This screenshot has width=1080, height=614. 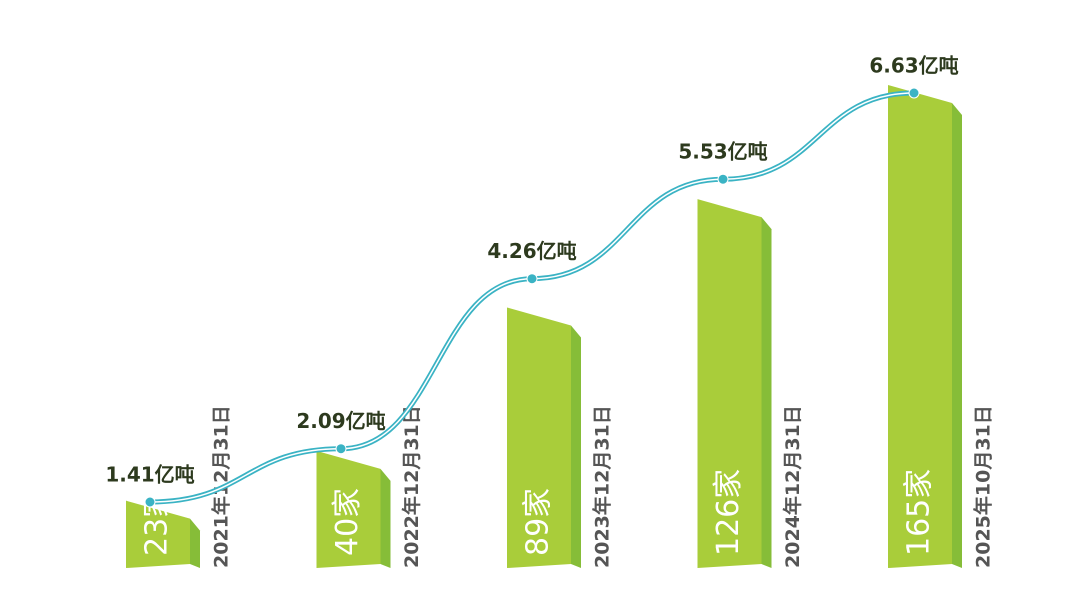 What do you see at coordinates (340, 421) in the screenshot?
I see `value-label: 2.09亿吨` at bounding box center [340, 421].